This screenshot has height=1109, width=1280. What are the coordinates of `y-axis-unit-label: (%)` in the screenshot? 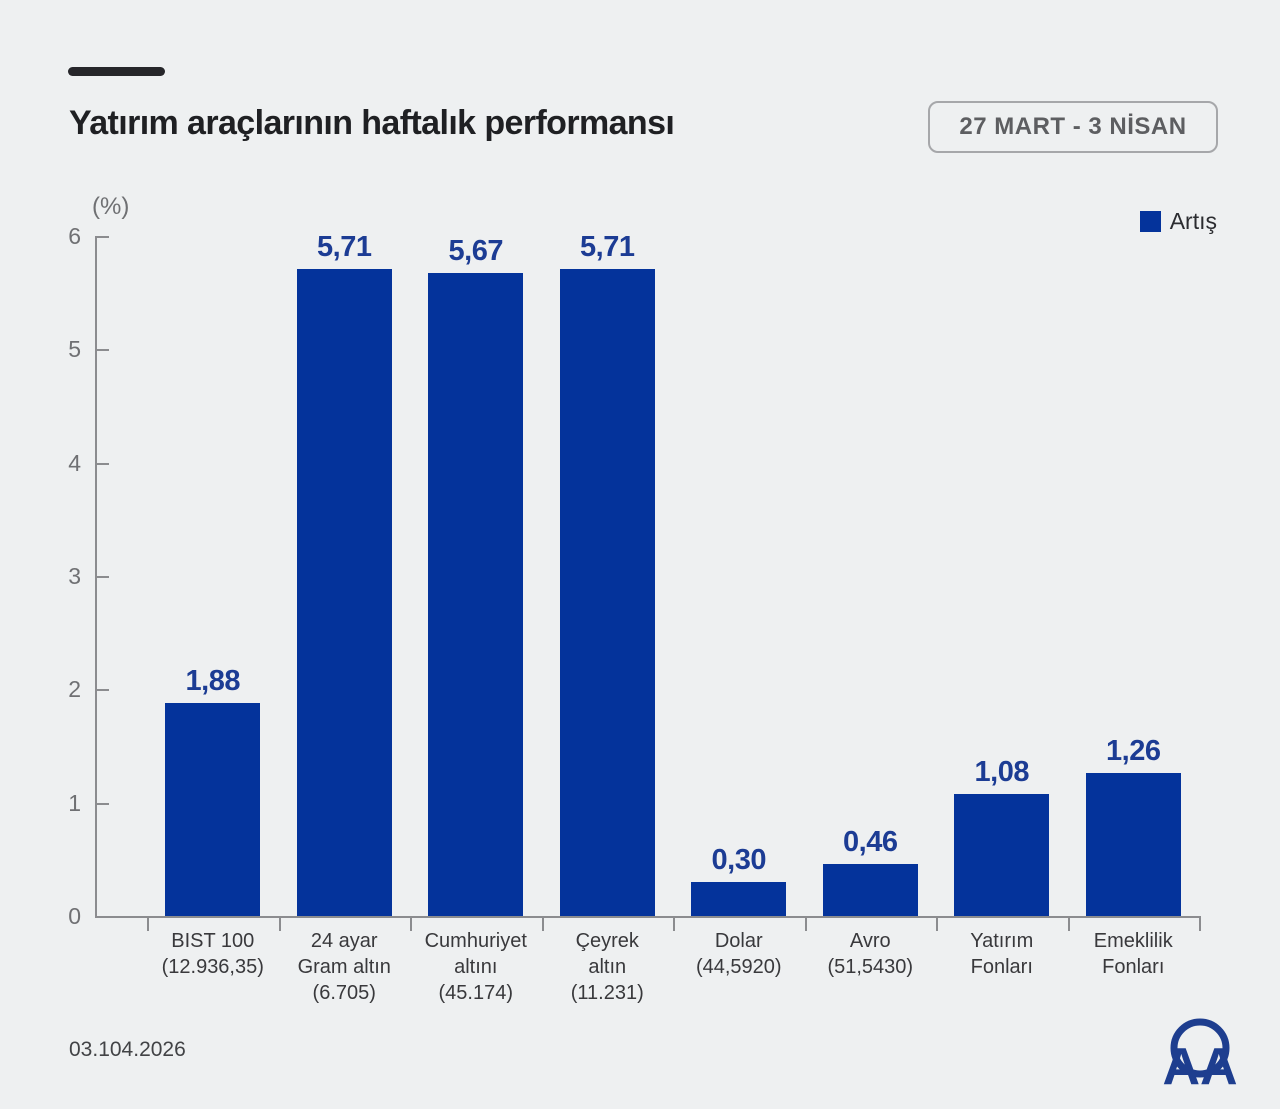 It's located at (111, 206).